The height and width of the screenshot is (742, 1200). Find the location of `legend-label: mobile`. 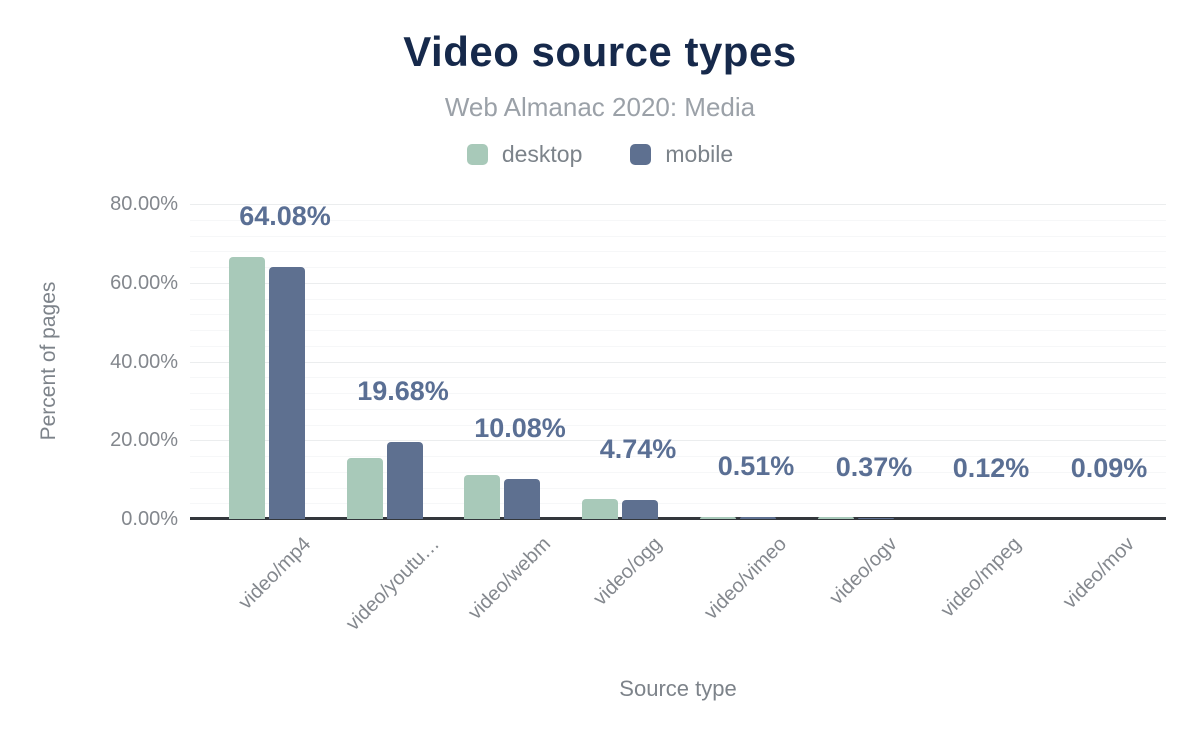

legend-label: mobile is located at coordinates (699, 154).